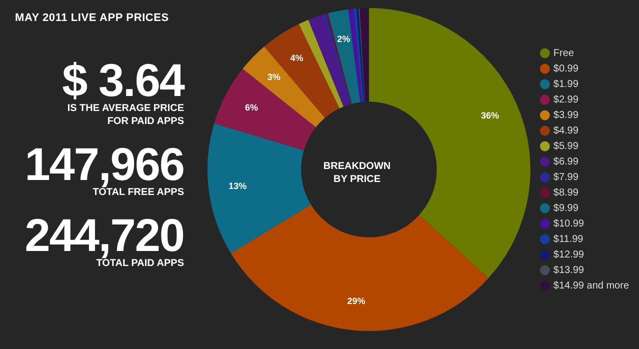 The image size is (639, 349). I want to click on legend-label: $9.99, so click(566, 208).